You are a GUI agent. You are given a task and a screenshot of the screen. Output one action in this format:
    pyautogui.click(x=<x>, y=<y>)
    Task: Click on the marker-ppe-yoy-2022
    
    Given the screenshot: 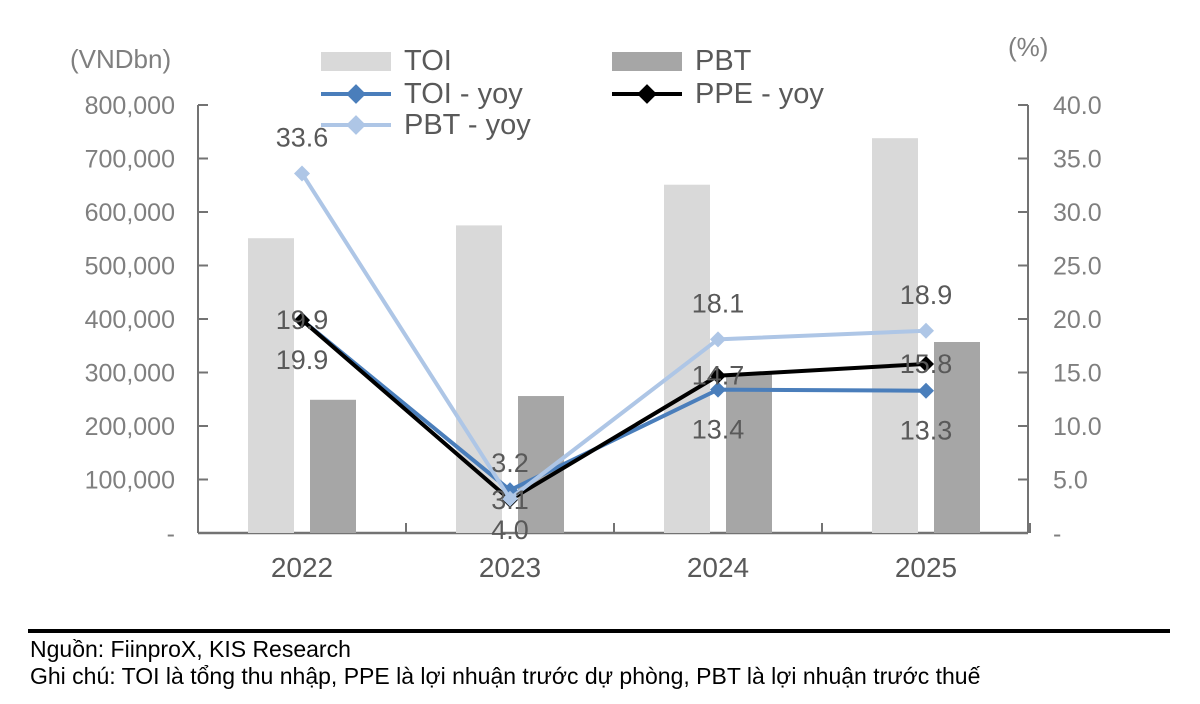 What is the action you would take?
    pyautogui.click(x=302, y=320)
    